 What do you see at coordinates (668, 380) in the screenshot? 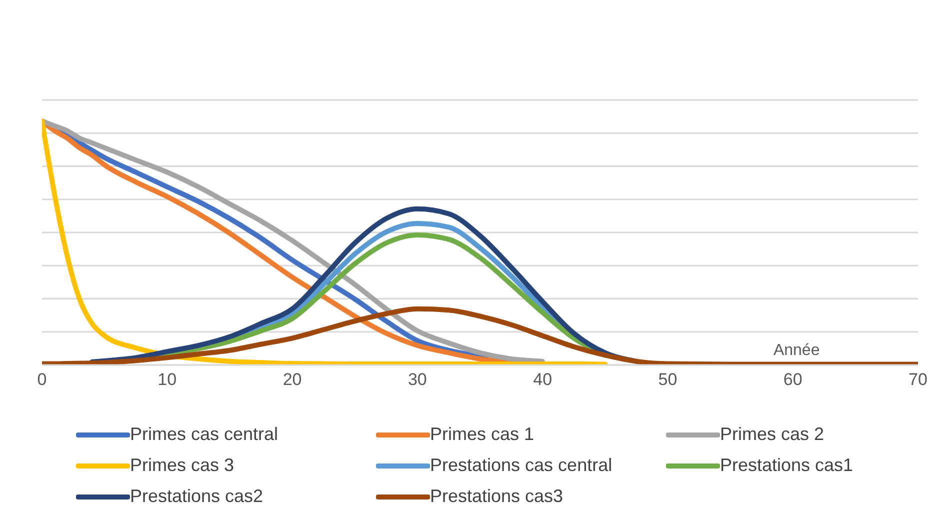
I see `x-tick-label: 50` at bounding box center [668, 380].